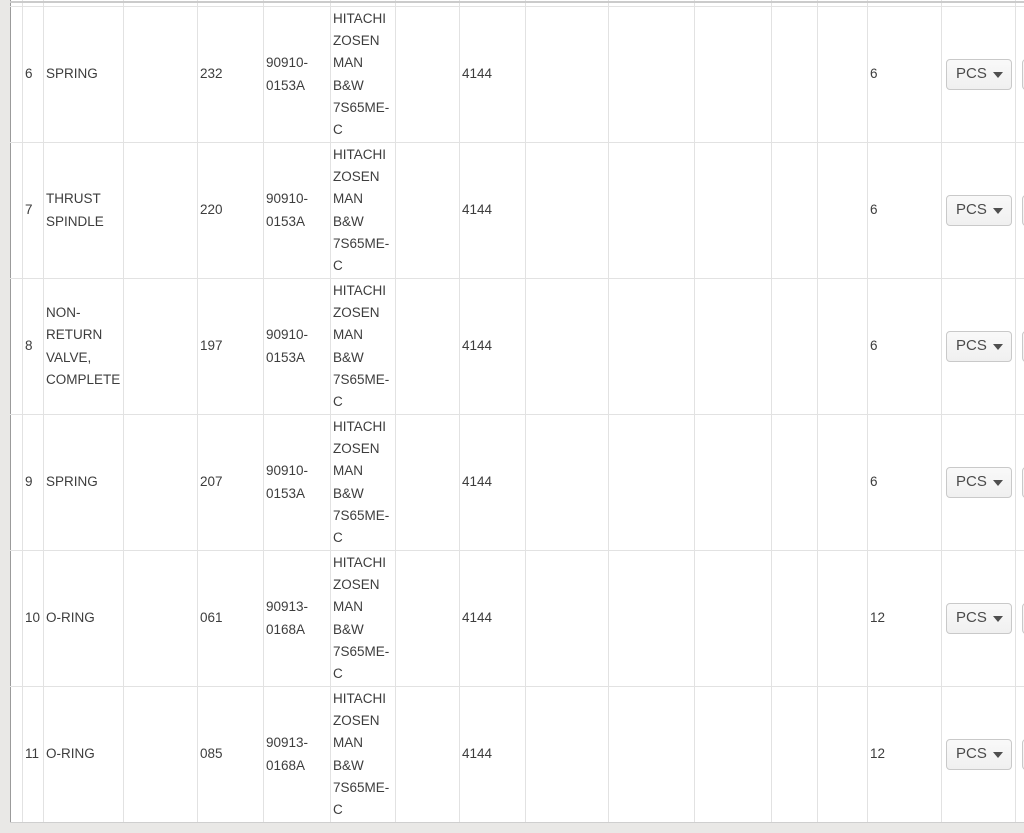 The image size is (1024, 833). I want to click on part-number-cell: 90913-0168A, so click(297, 754).